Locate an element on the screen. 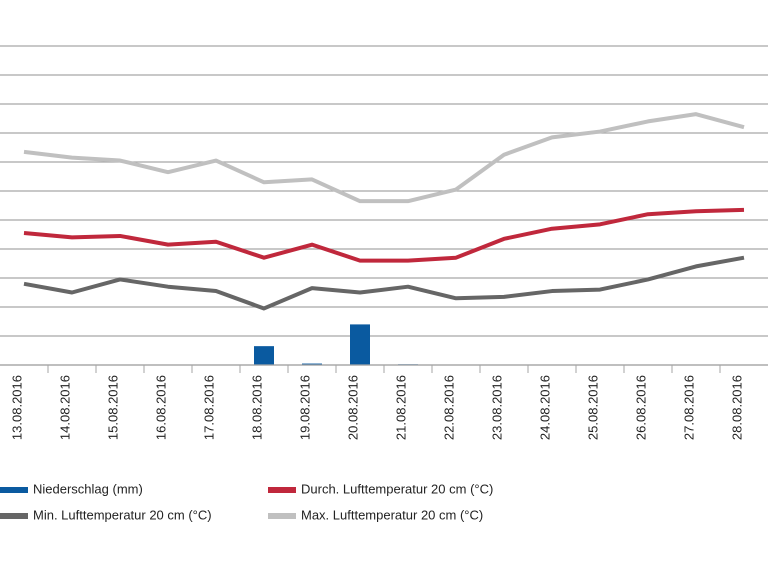 This screenshot has width=768, height=581. legend-label: Min. Lufttemperatur 20 cm (°C) is located at coordinates (122, 514).